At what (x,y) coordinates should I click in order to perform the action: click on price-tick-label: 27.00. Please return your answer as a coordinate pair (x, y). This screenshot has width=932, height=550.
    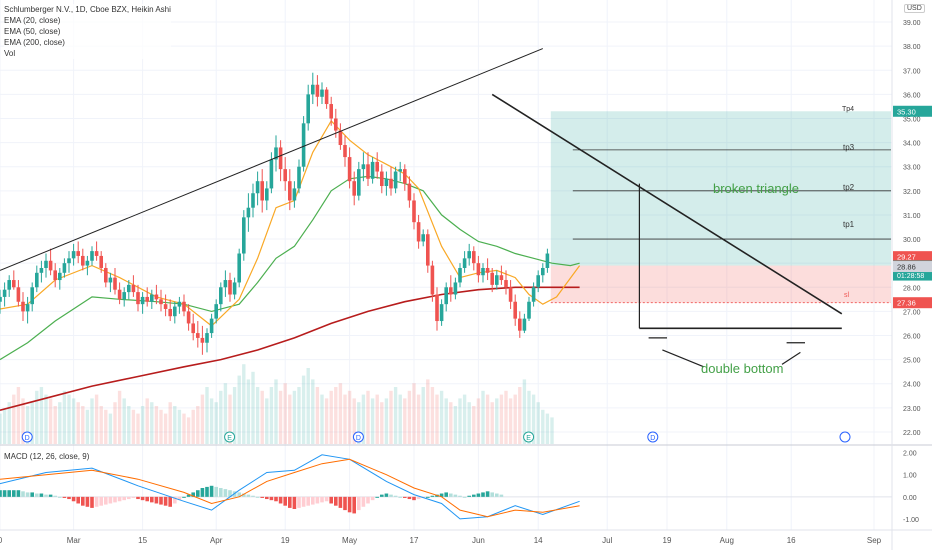
    Looking at the image, I should click on (912, 312).